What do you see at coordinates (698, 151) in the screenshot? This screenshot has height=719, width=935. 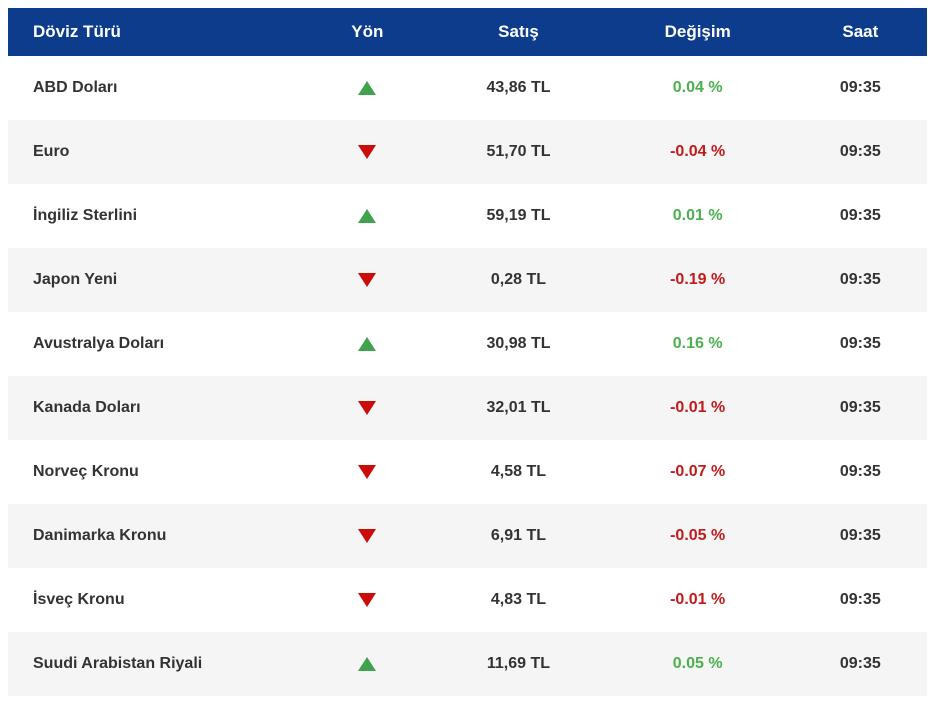 I see `change-percent: -0.04 %` at bounding box center [698, 151].